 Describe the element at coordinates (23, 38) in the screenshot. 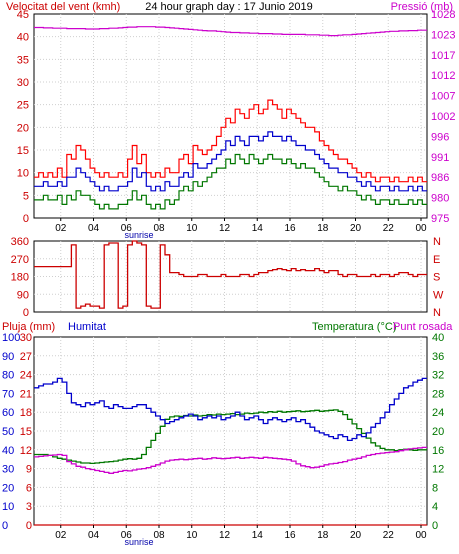

I see `wind-speed-tick-label: 40` at that location.